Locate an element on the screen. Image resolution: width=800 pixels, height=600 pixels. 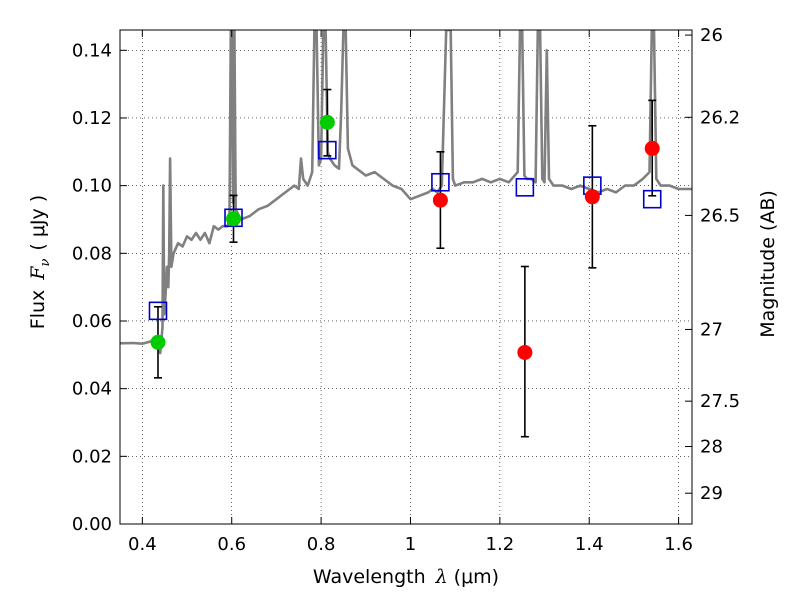
y2-tick-label: 26 is located at coordinates (711, 35).